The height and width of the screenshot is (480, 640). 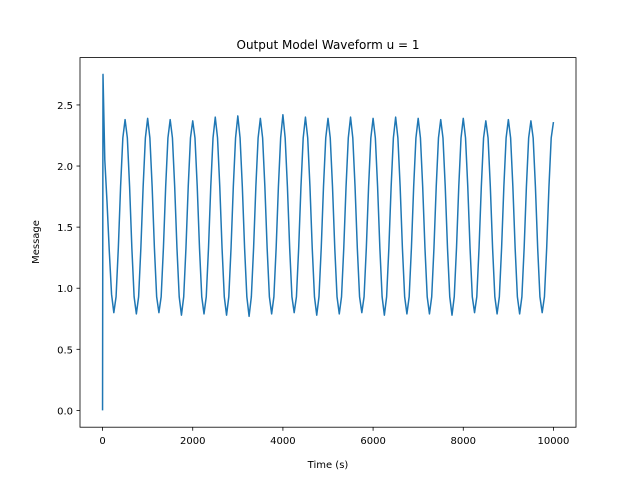 I want to click on y-tick-label: 0.5, so click(x=65, y=350).